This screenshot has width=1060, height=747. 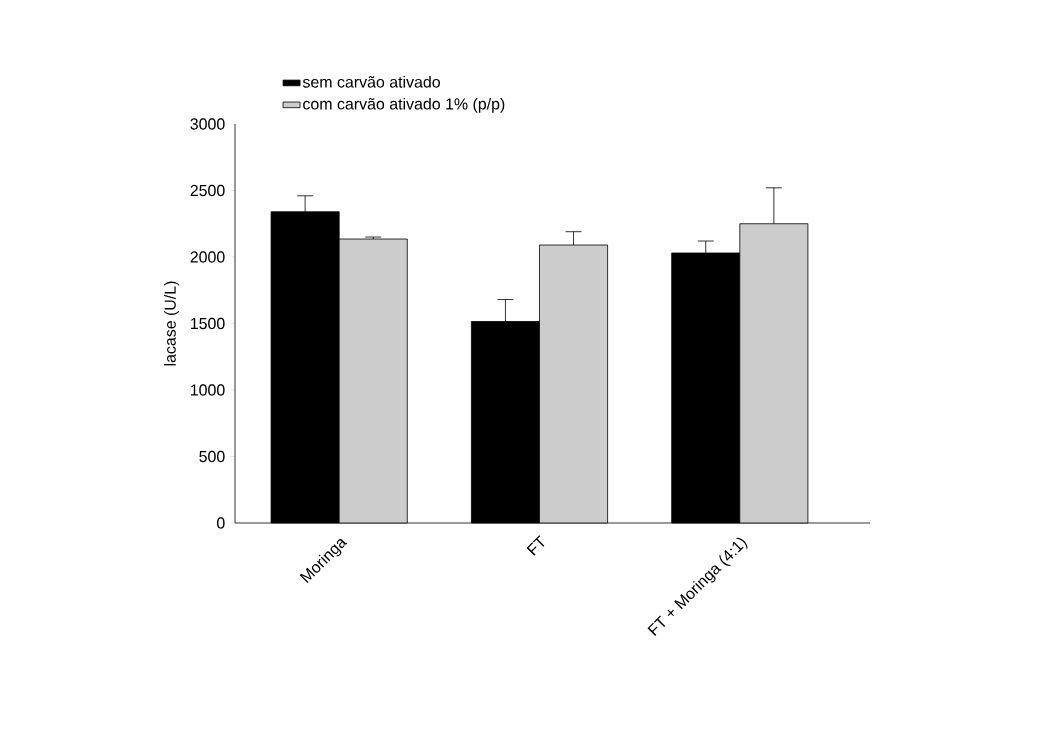 I want to click on y-tick-label: 1000, so click(x=208, y=390).